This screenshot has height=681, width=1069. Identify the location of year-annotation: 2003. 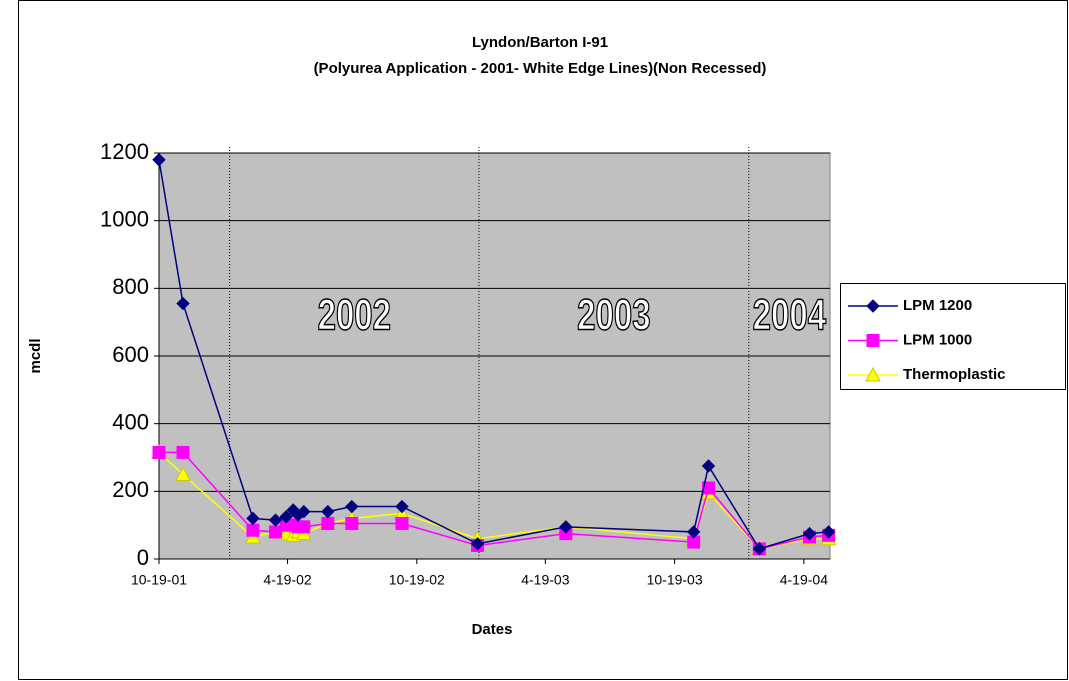
(613, 315).